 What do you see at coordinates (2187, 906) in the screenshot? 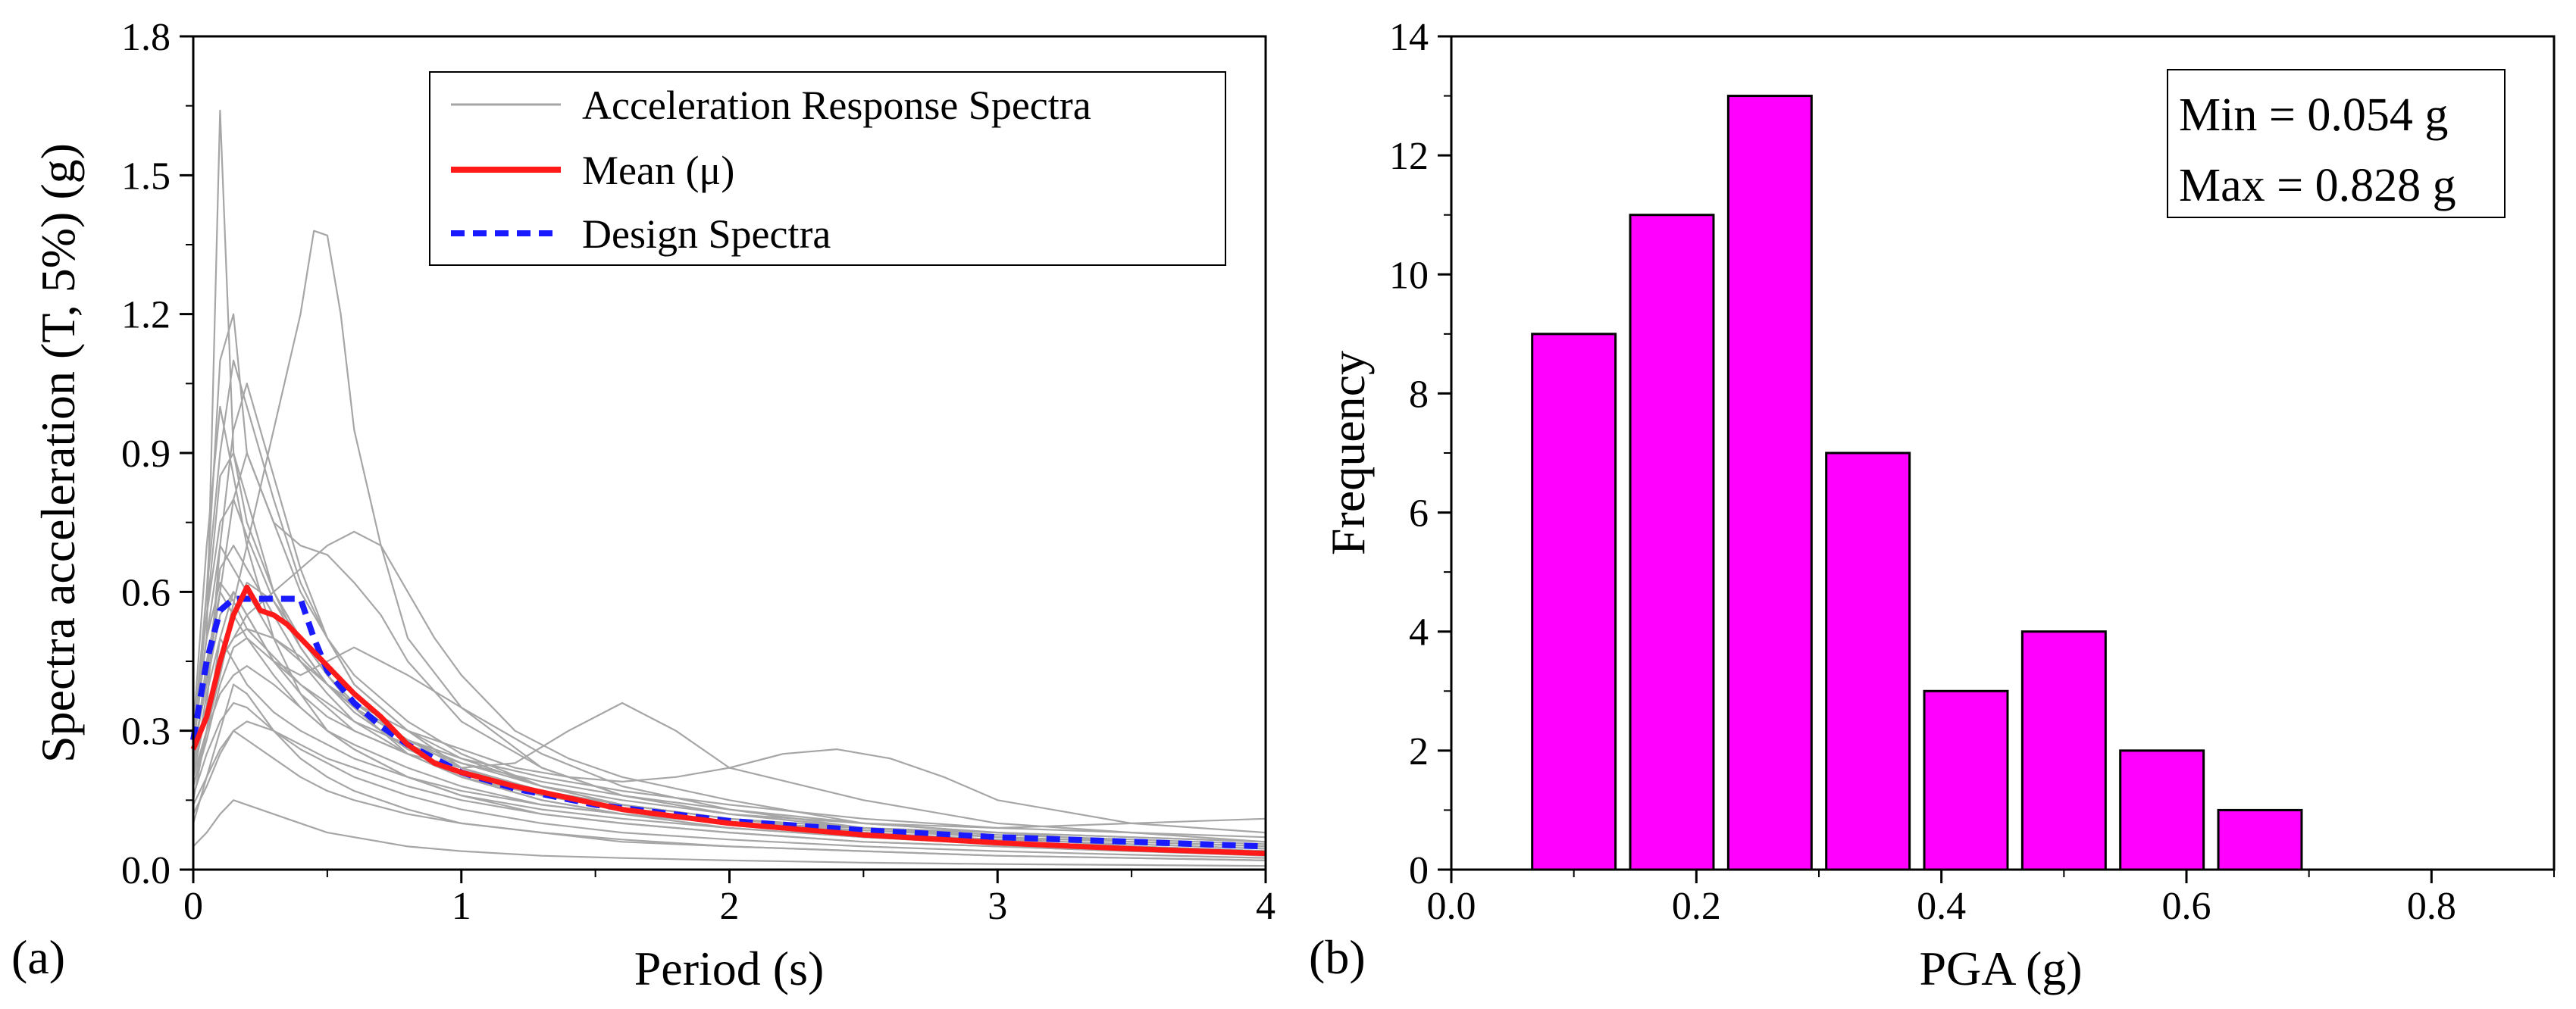
I see `x-tick-label-b-3: 0.6` at bounding box center [2187, 906].